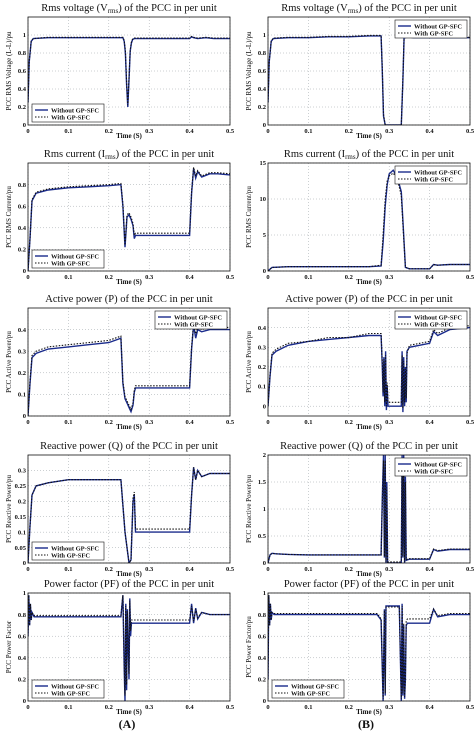 This screenshot has width=474, height=739. Describe the element at coordinates (9, 508) in the screenshot. I see `y-axis-label: PCC Reactive Power/pu` at that location.